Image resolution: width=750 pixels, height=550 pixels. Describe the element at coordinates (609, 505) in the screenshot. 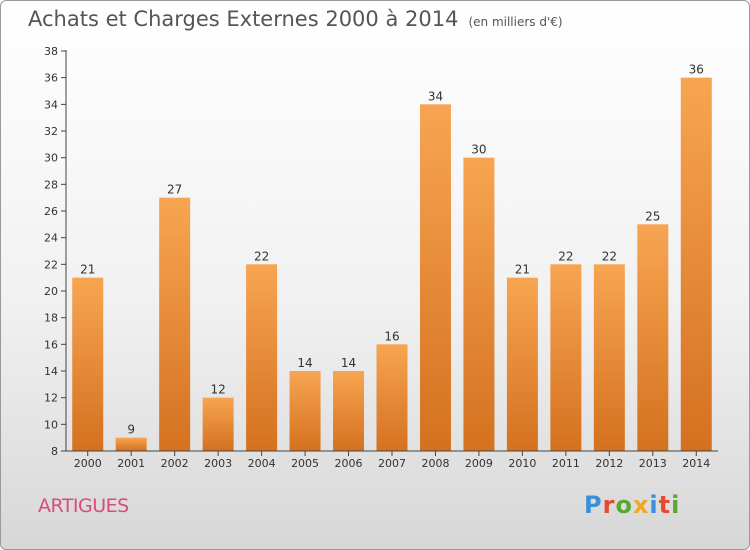

I see `logo-letter: r` at that location.